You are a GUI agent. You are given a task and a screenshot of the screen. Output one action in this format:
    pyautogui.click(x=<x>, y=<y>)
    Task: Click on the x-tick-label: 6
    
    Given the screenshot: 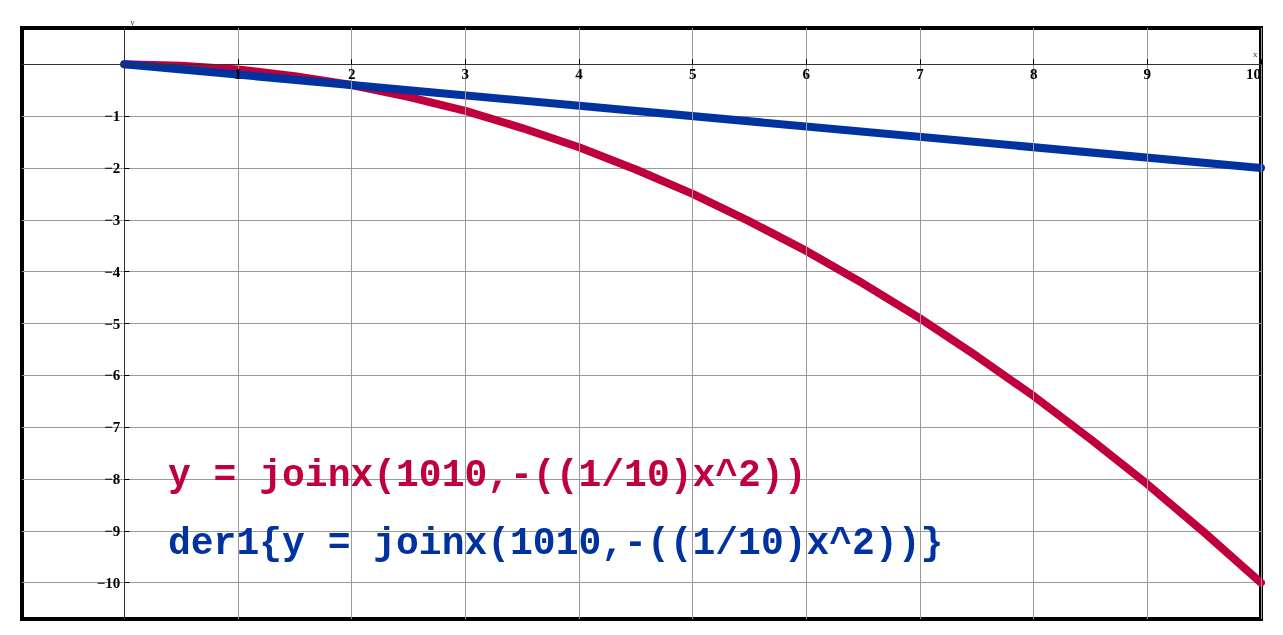 What is the action you would take?
    pyautogui.click(x=806, y=73)
    